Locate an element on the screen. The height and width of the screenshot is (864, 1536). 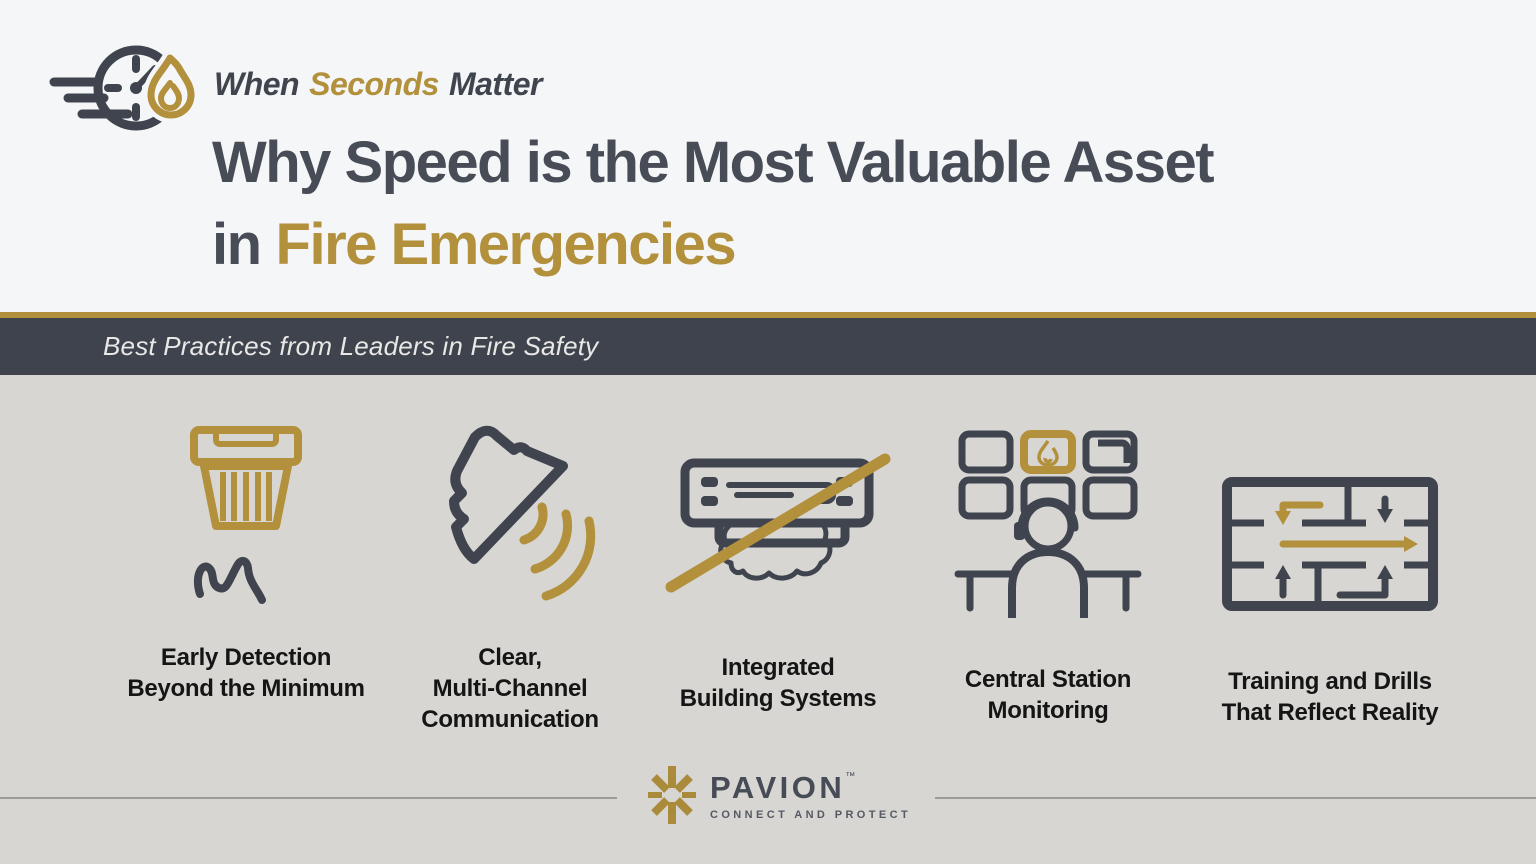
pavion-star-icon is located at coordinates (672, 795).